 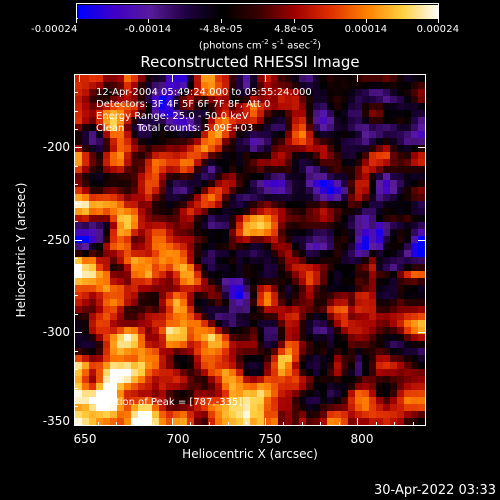 I want to click on colorbar-tick-label: -0.00024, so click(x=54, y=29).